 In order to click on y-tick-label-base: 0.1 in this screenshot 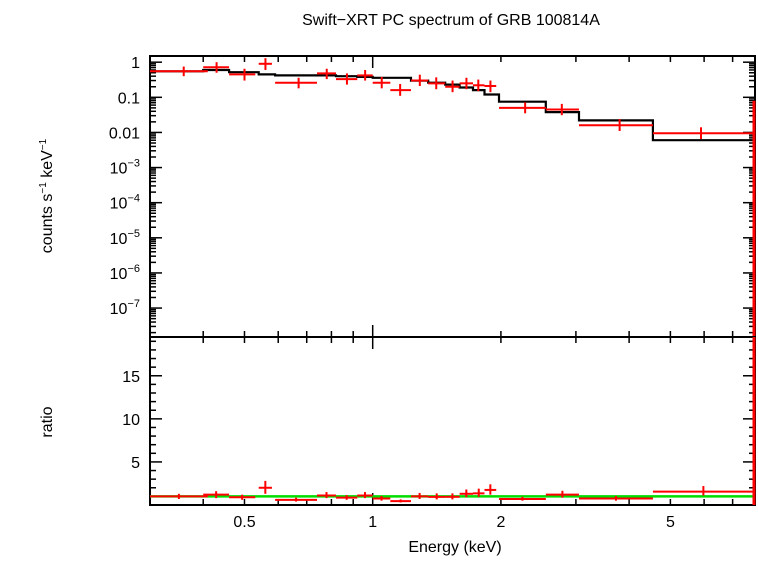, I will do `click(129, 98)`.